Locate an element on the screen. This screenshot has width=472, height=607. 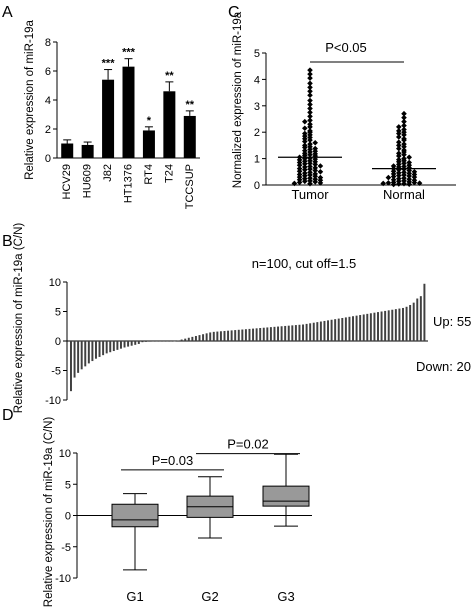
chart-d-axes: -10 -5 0 5 10 is located at coordinates (183, 516).